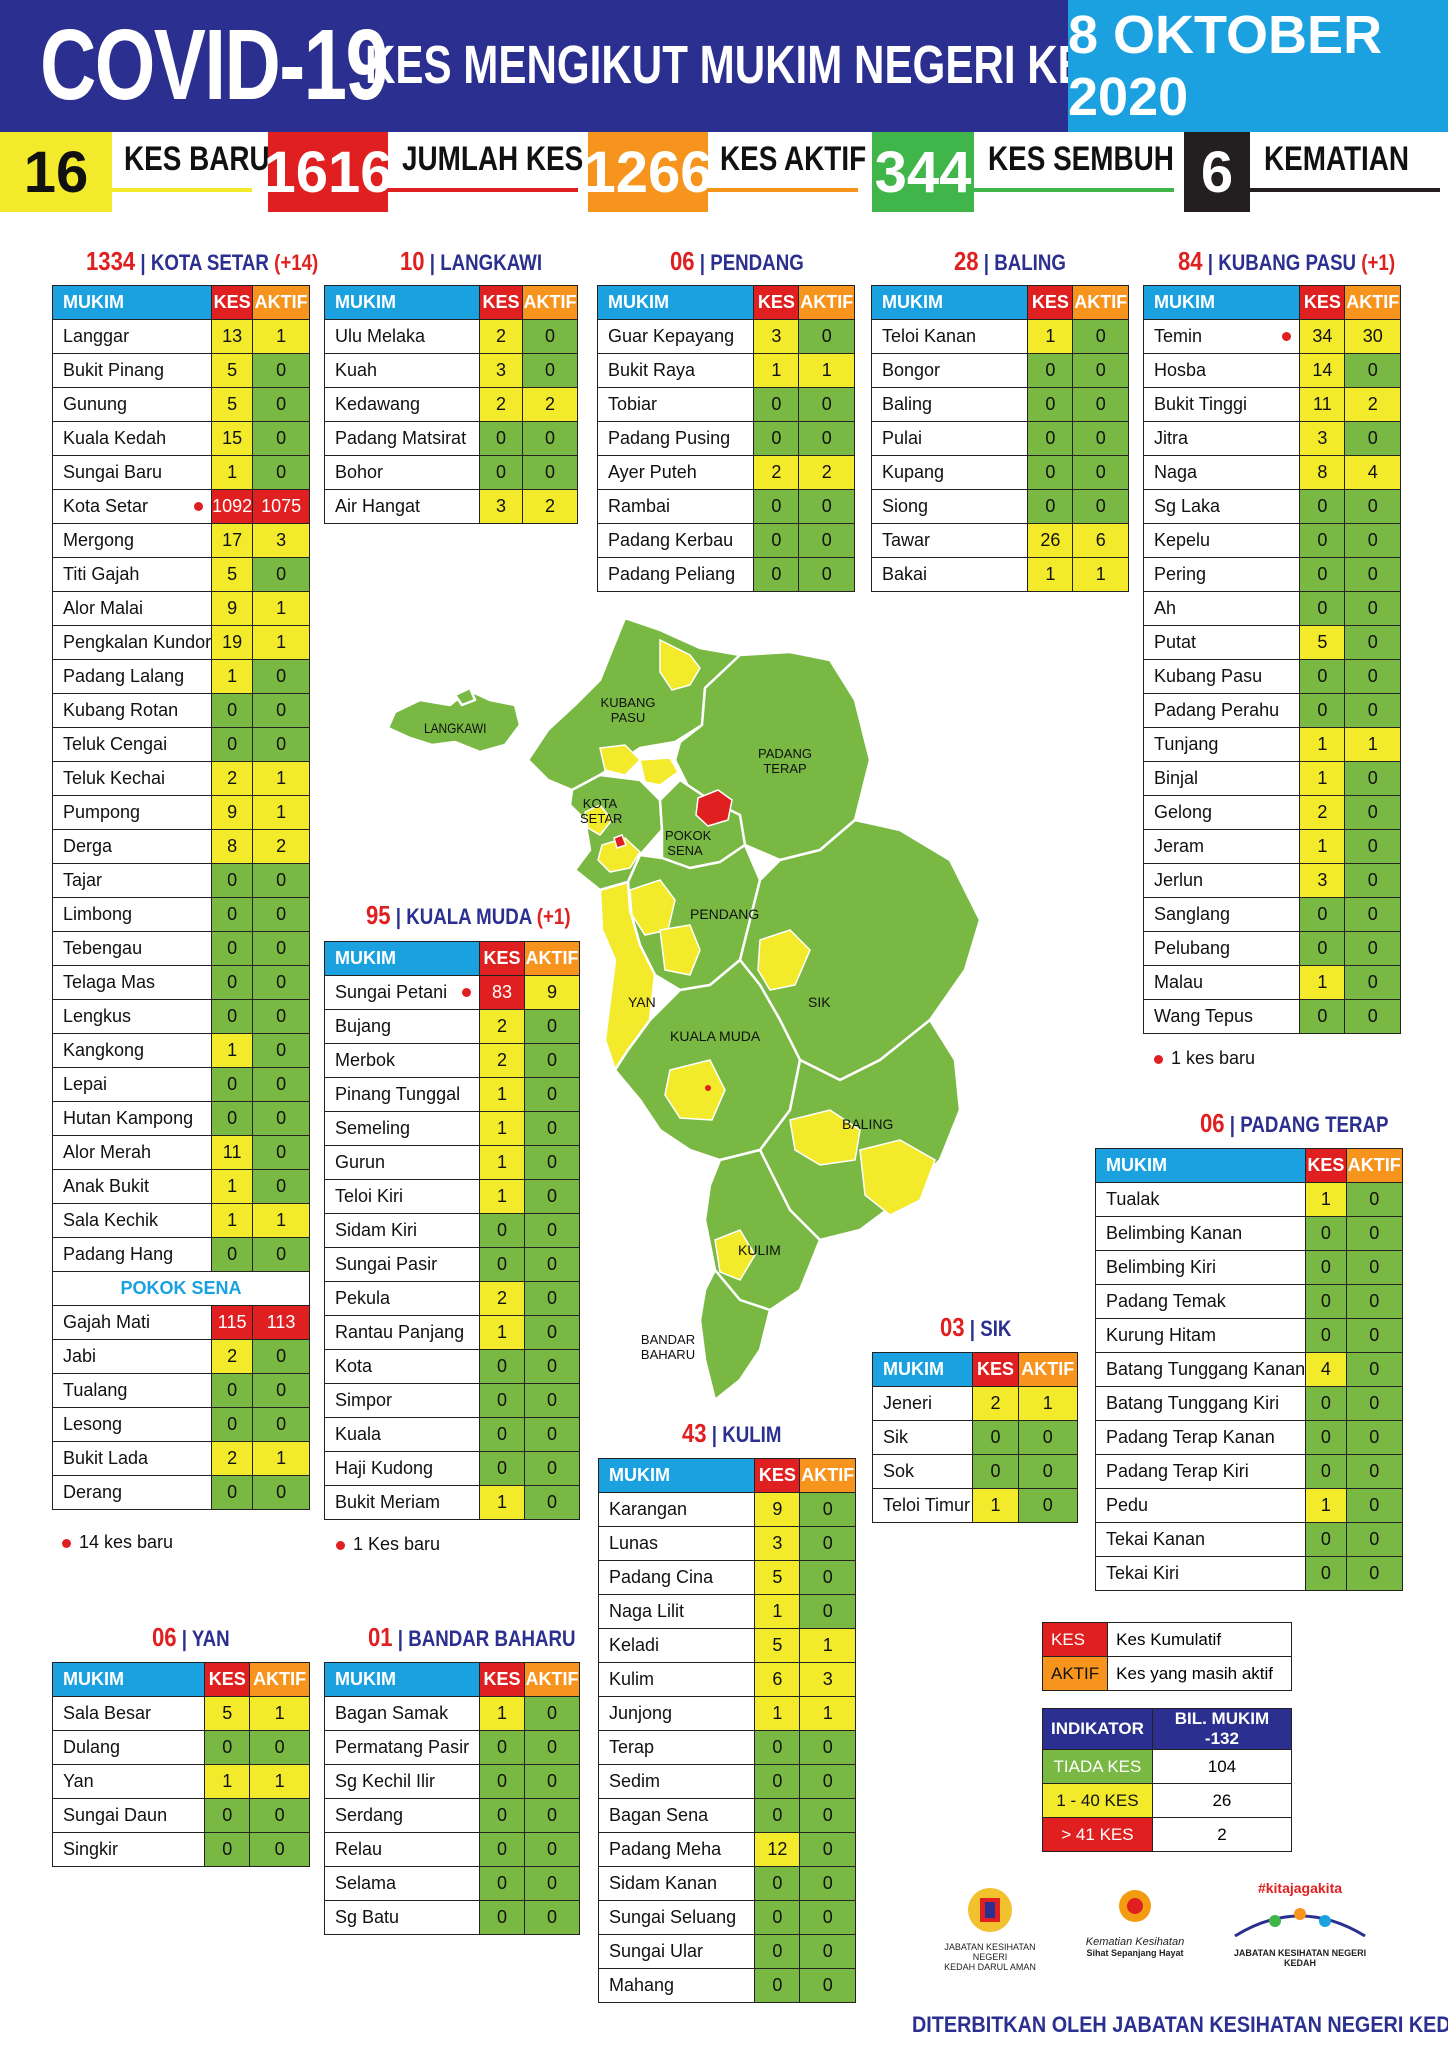  Describe the element at coordinates (1316, 172) in the screenshot. I see `stat-deaths: 6 KEMATIAN` at that location.